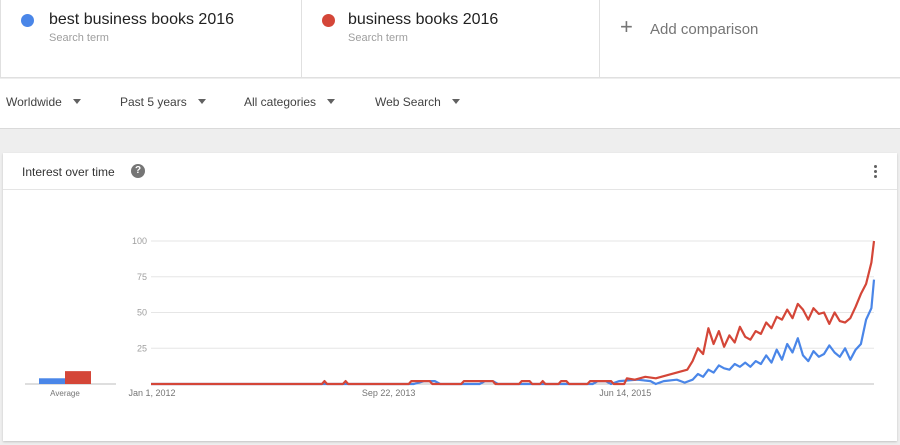 Image resolution: width=900 pixels, height=445 pixels. Describe the element at coordinates (34, 102) in the screenshot. I see `region-dropdown-label: Worldwide` at that location.